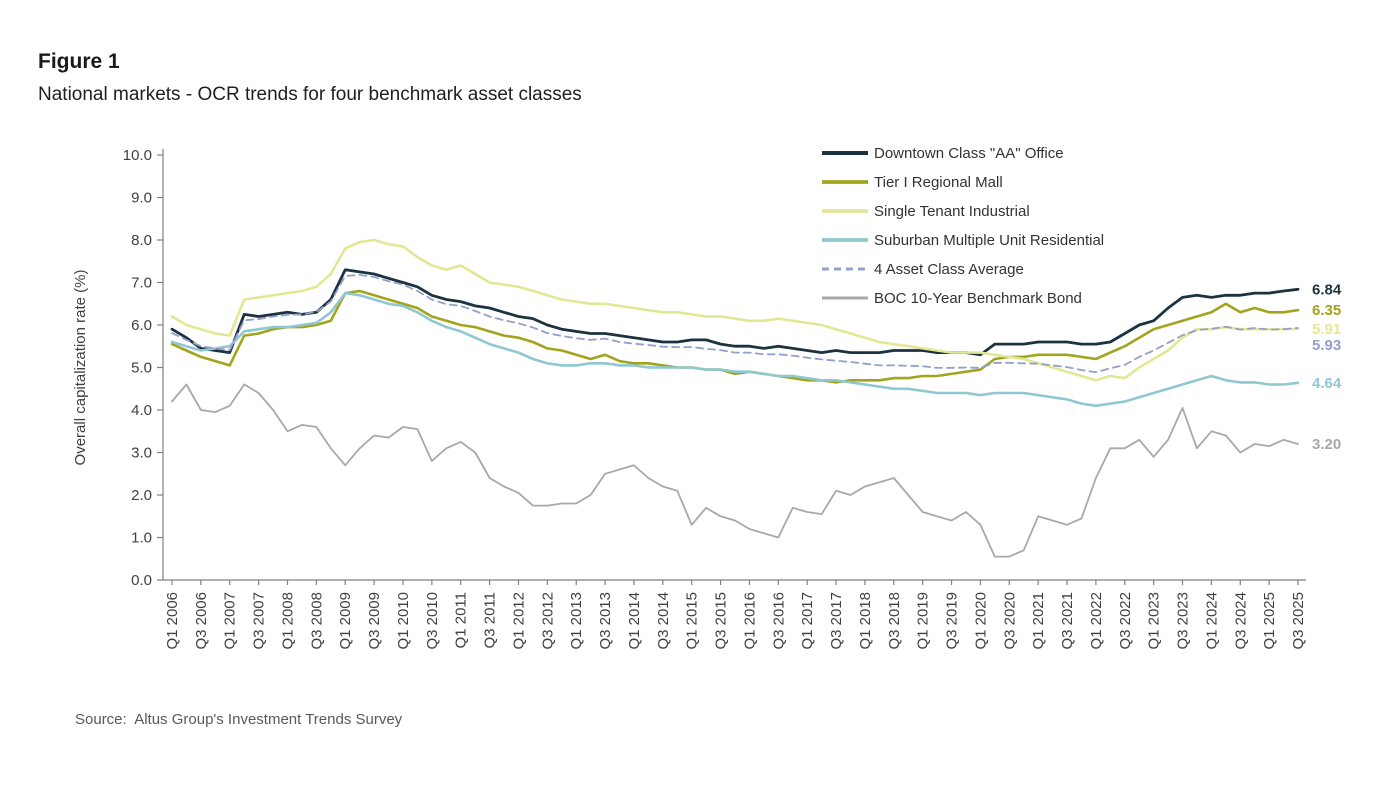  What do you see at coordinates (605, 621) in the screenshot?
I see `x-tick-label: Q3 2013` at bounding box center [605, 621].